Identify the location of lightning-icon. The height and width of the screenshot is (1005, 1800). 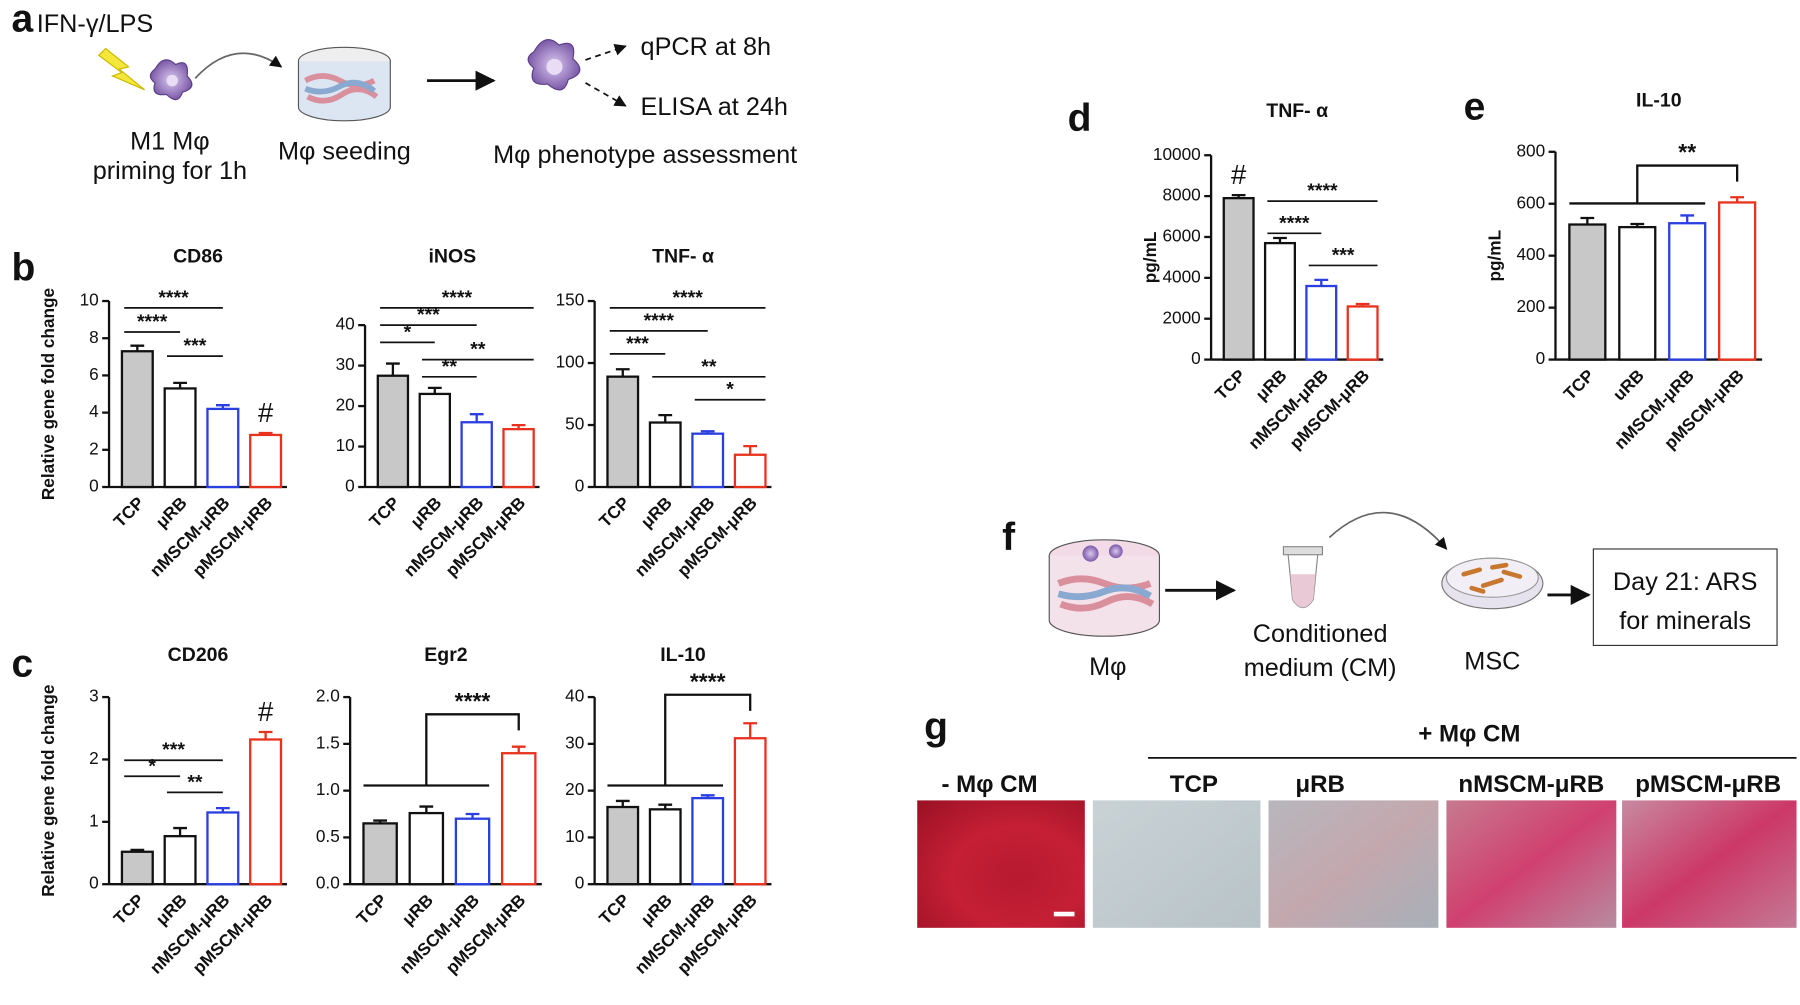
(121, 69).